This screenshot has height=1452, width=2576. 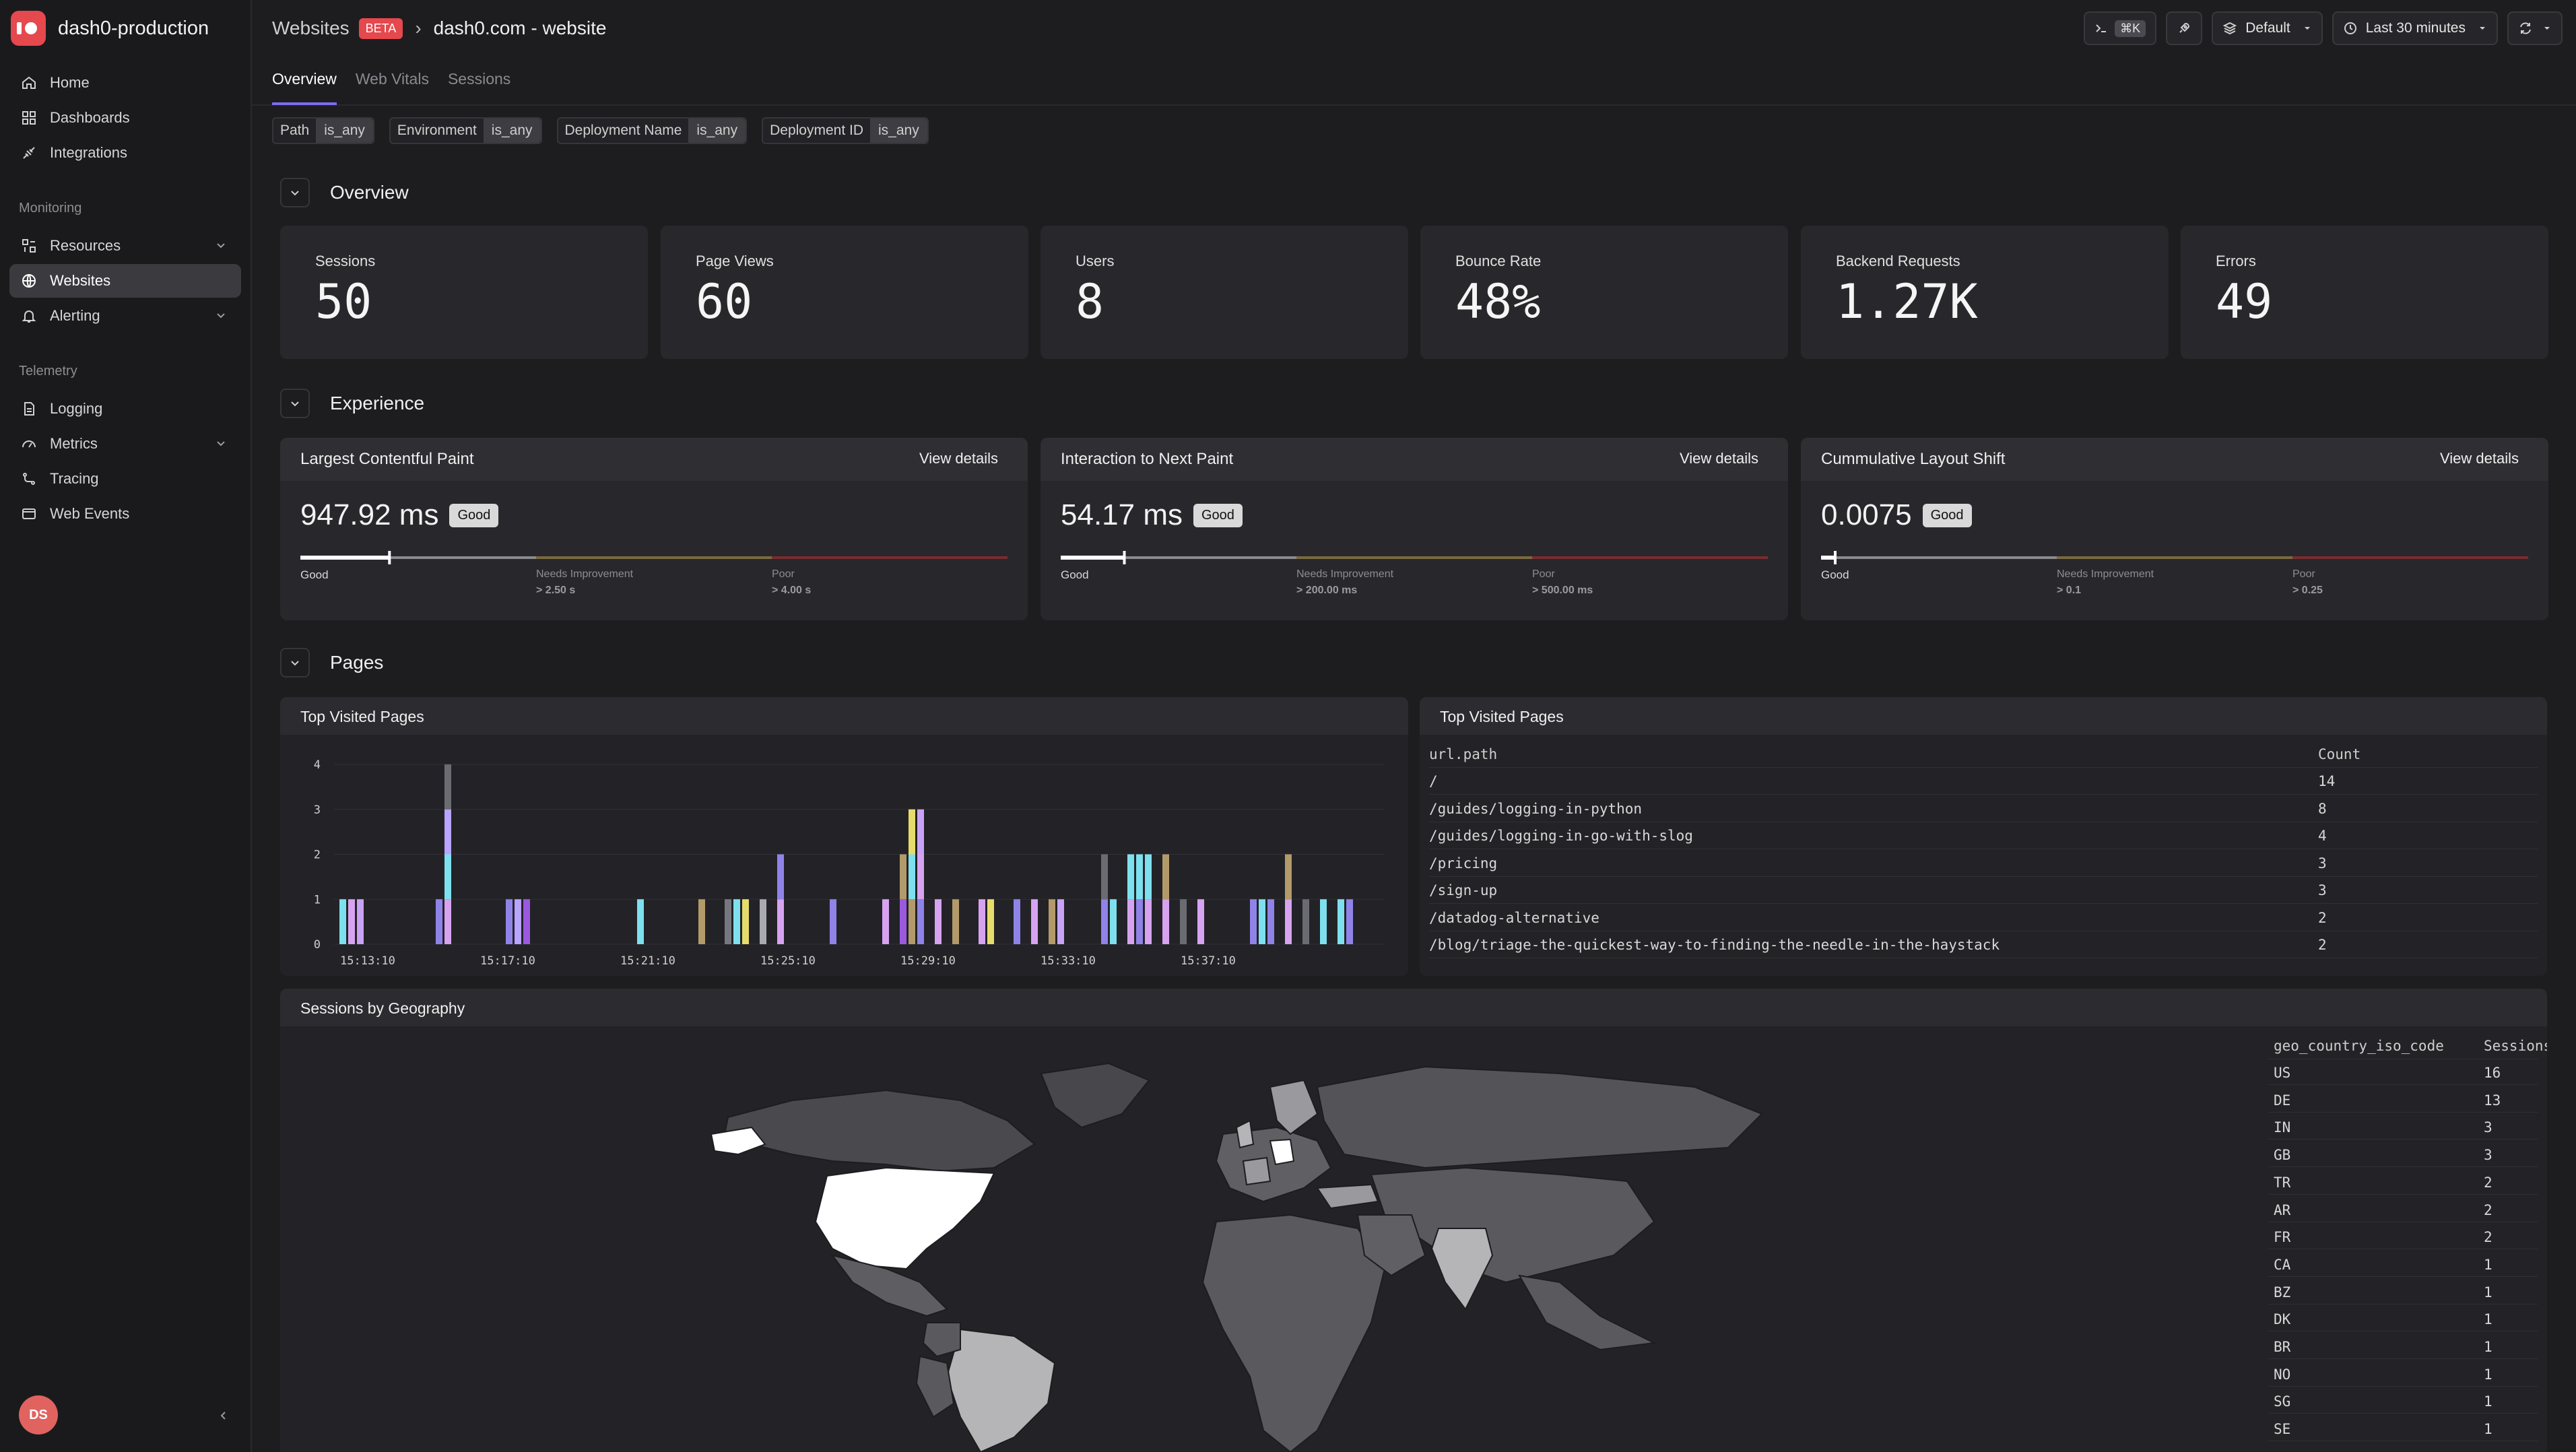 What do you see at coordinates (2403, 1181) in the screenshot?
I see `table-row: TR 2` at bounding box center [2403, 1181].